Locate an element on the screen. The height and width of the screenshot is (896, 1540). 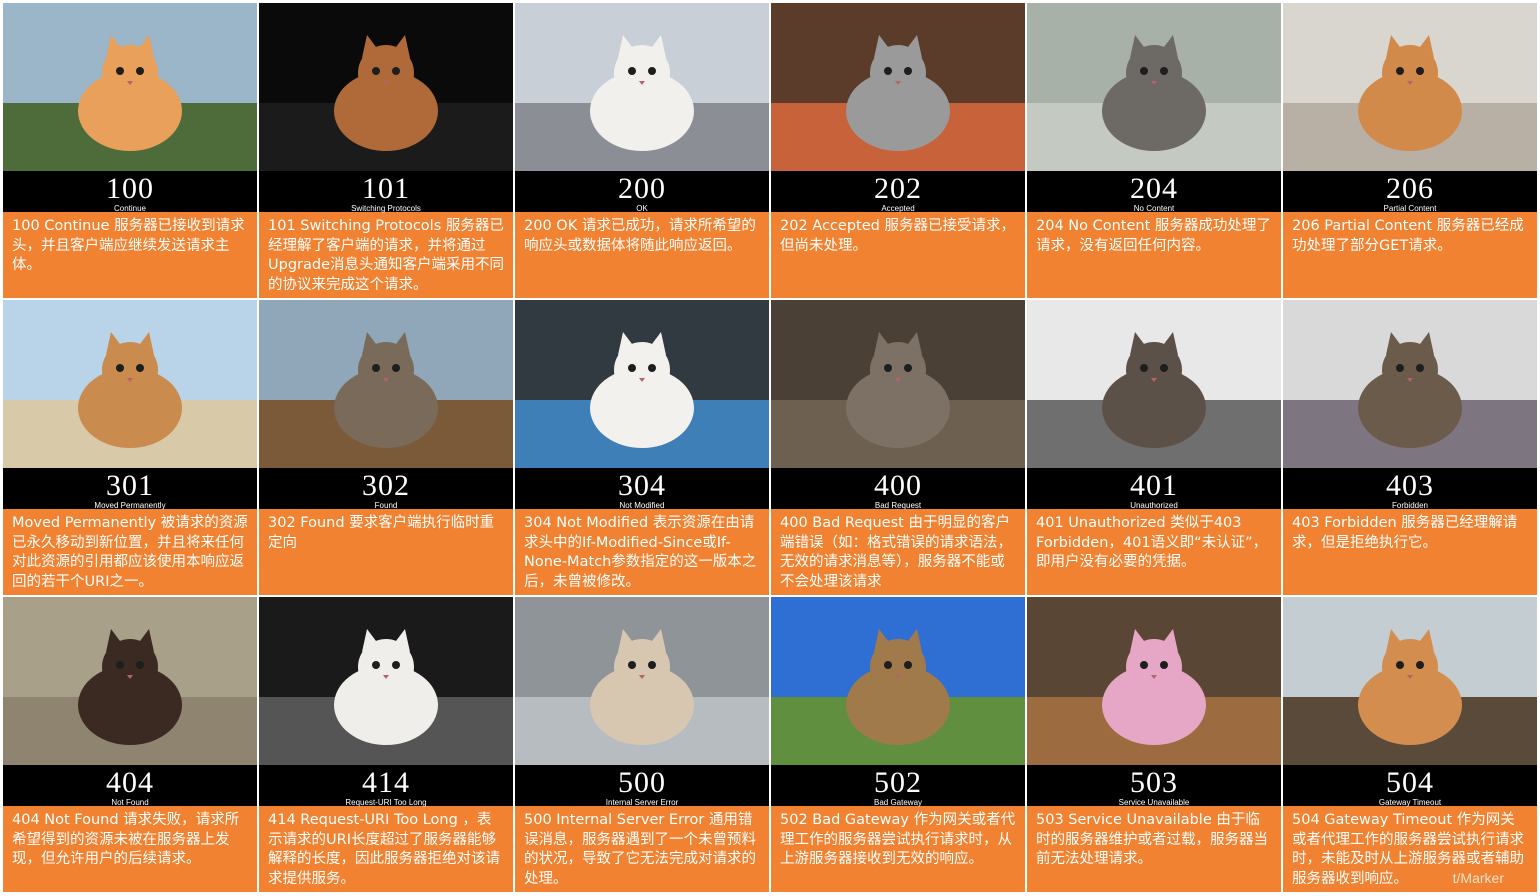
status-code-bar: 404 Not Found is located at coordinates (130, 786).